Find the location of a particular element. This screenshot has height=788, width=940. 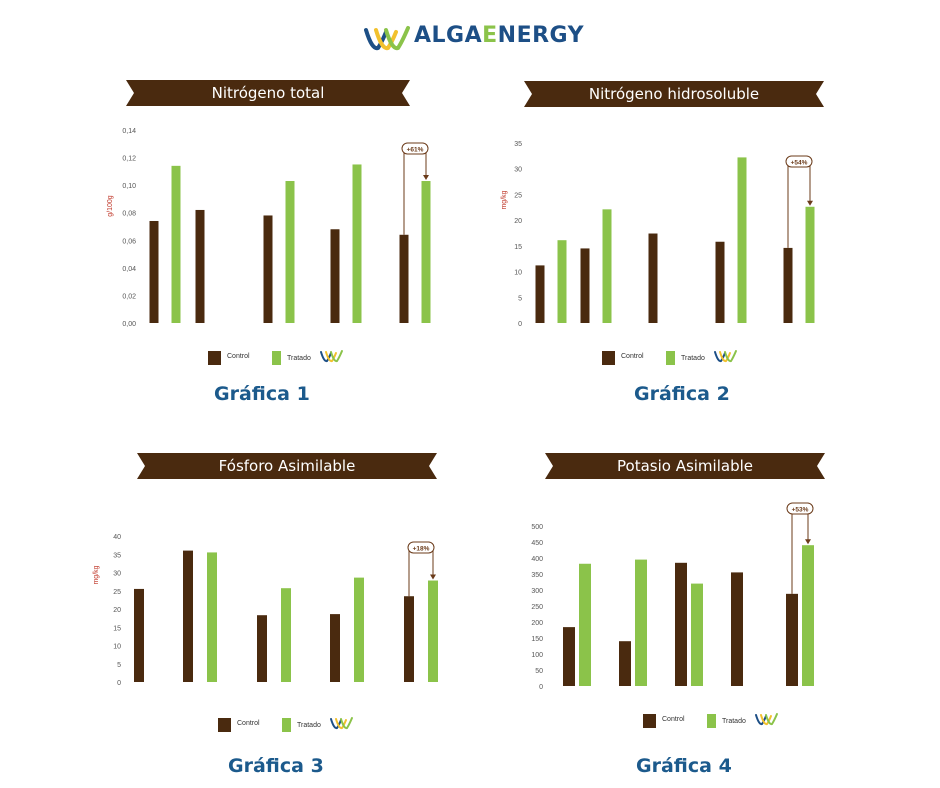

y-tick-label: 0,10 is located at coordinates (129, 186).